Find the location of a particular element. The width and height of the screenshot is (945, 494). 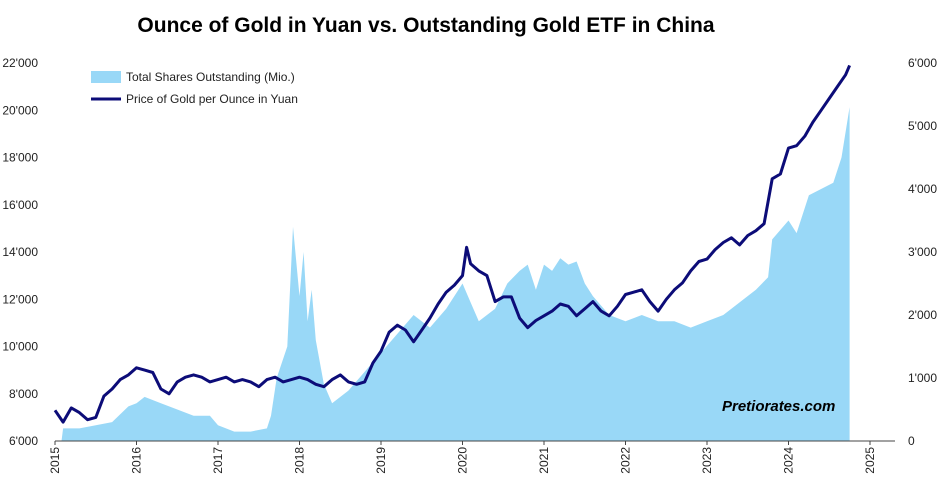

y-left-tick-label: 16'000 is located at coordinates (20, 205).